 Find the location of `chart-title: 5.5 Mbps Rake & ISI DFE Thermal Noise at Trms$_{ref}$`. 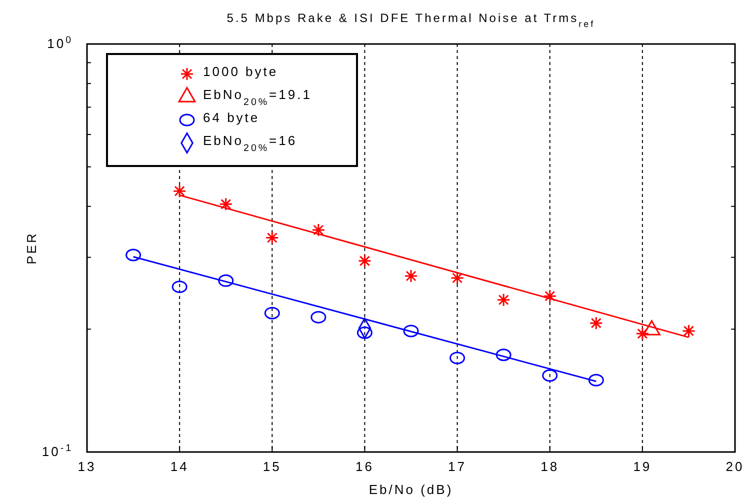

chart-title: 5.5 Mbps Rake & ISI DFE Thermal Noise at Trms$_{ref}$ is located at coordinates (411, 20).